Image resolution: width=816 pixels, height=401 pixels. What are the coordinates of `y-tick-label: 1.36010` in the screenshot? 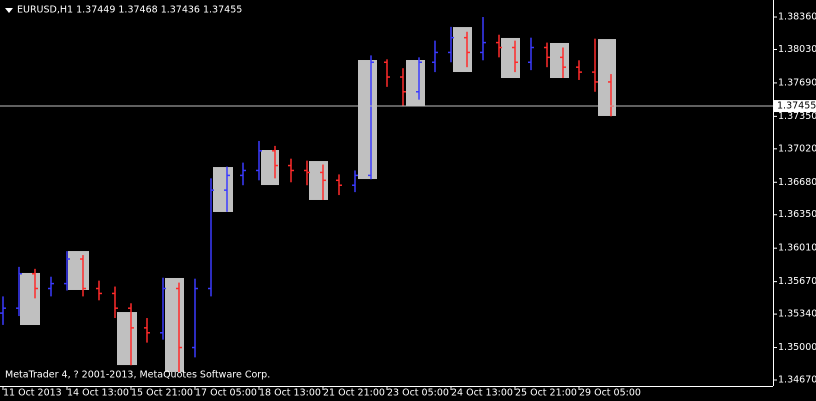 It's located at (797, 248).